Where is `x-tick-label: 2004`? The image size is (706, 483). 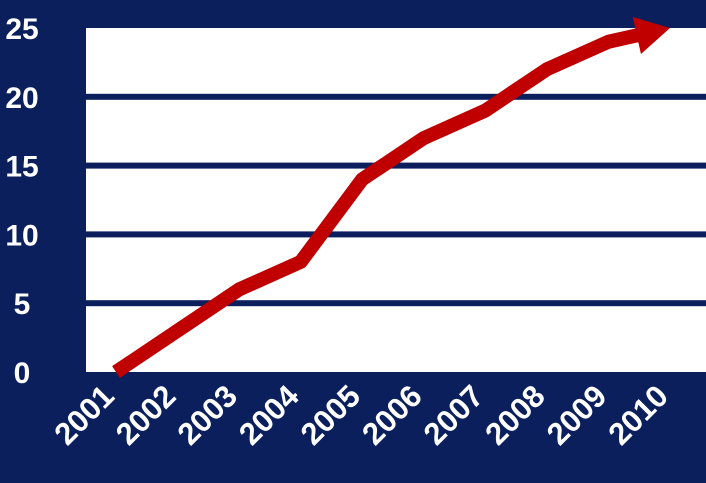 x-tick-label: 2004 is located at coordinates (269, 415).